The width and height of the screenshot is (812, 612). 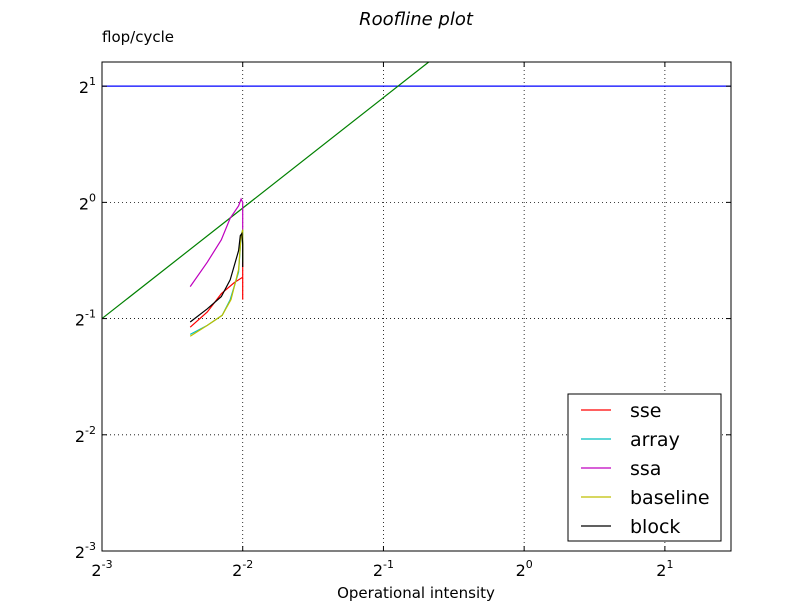 What do you see at coordinates (416, 593) in the screenshot?
I see `x-axis-label: Operational intensity` at bounding box center [416, 593].